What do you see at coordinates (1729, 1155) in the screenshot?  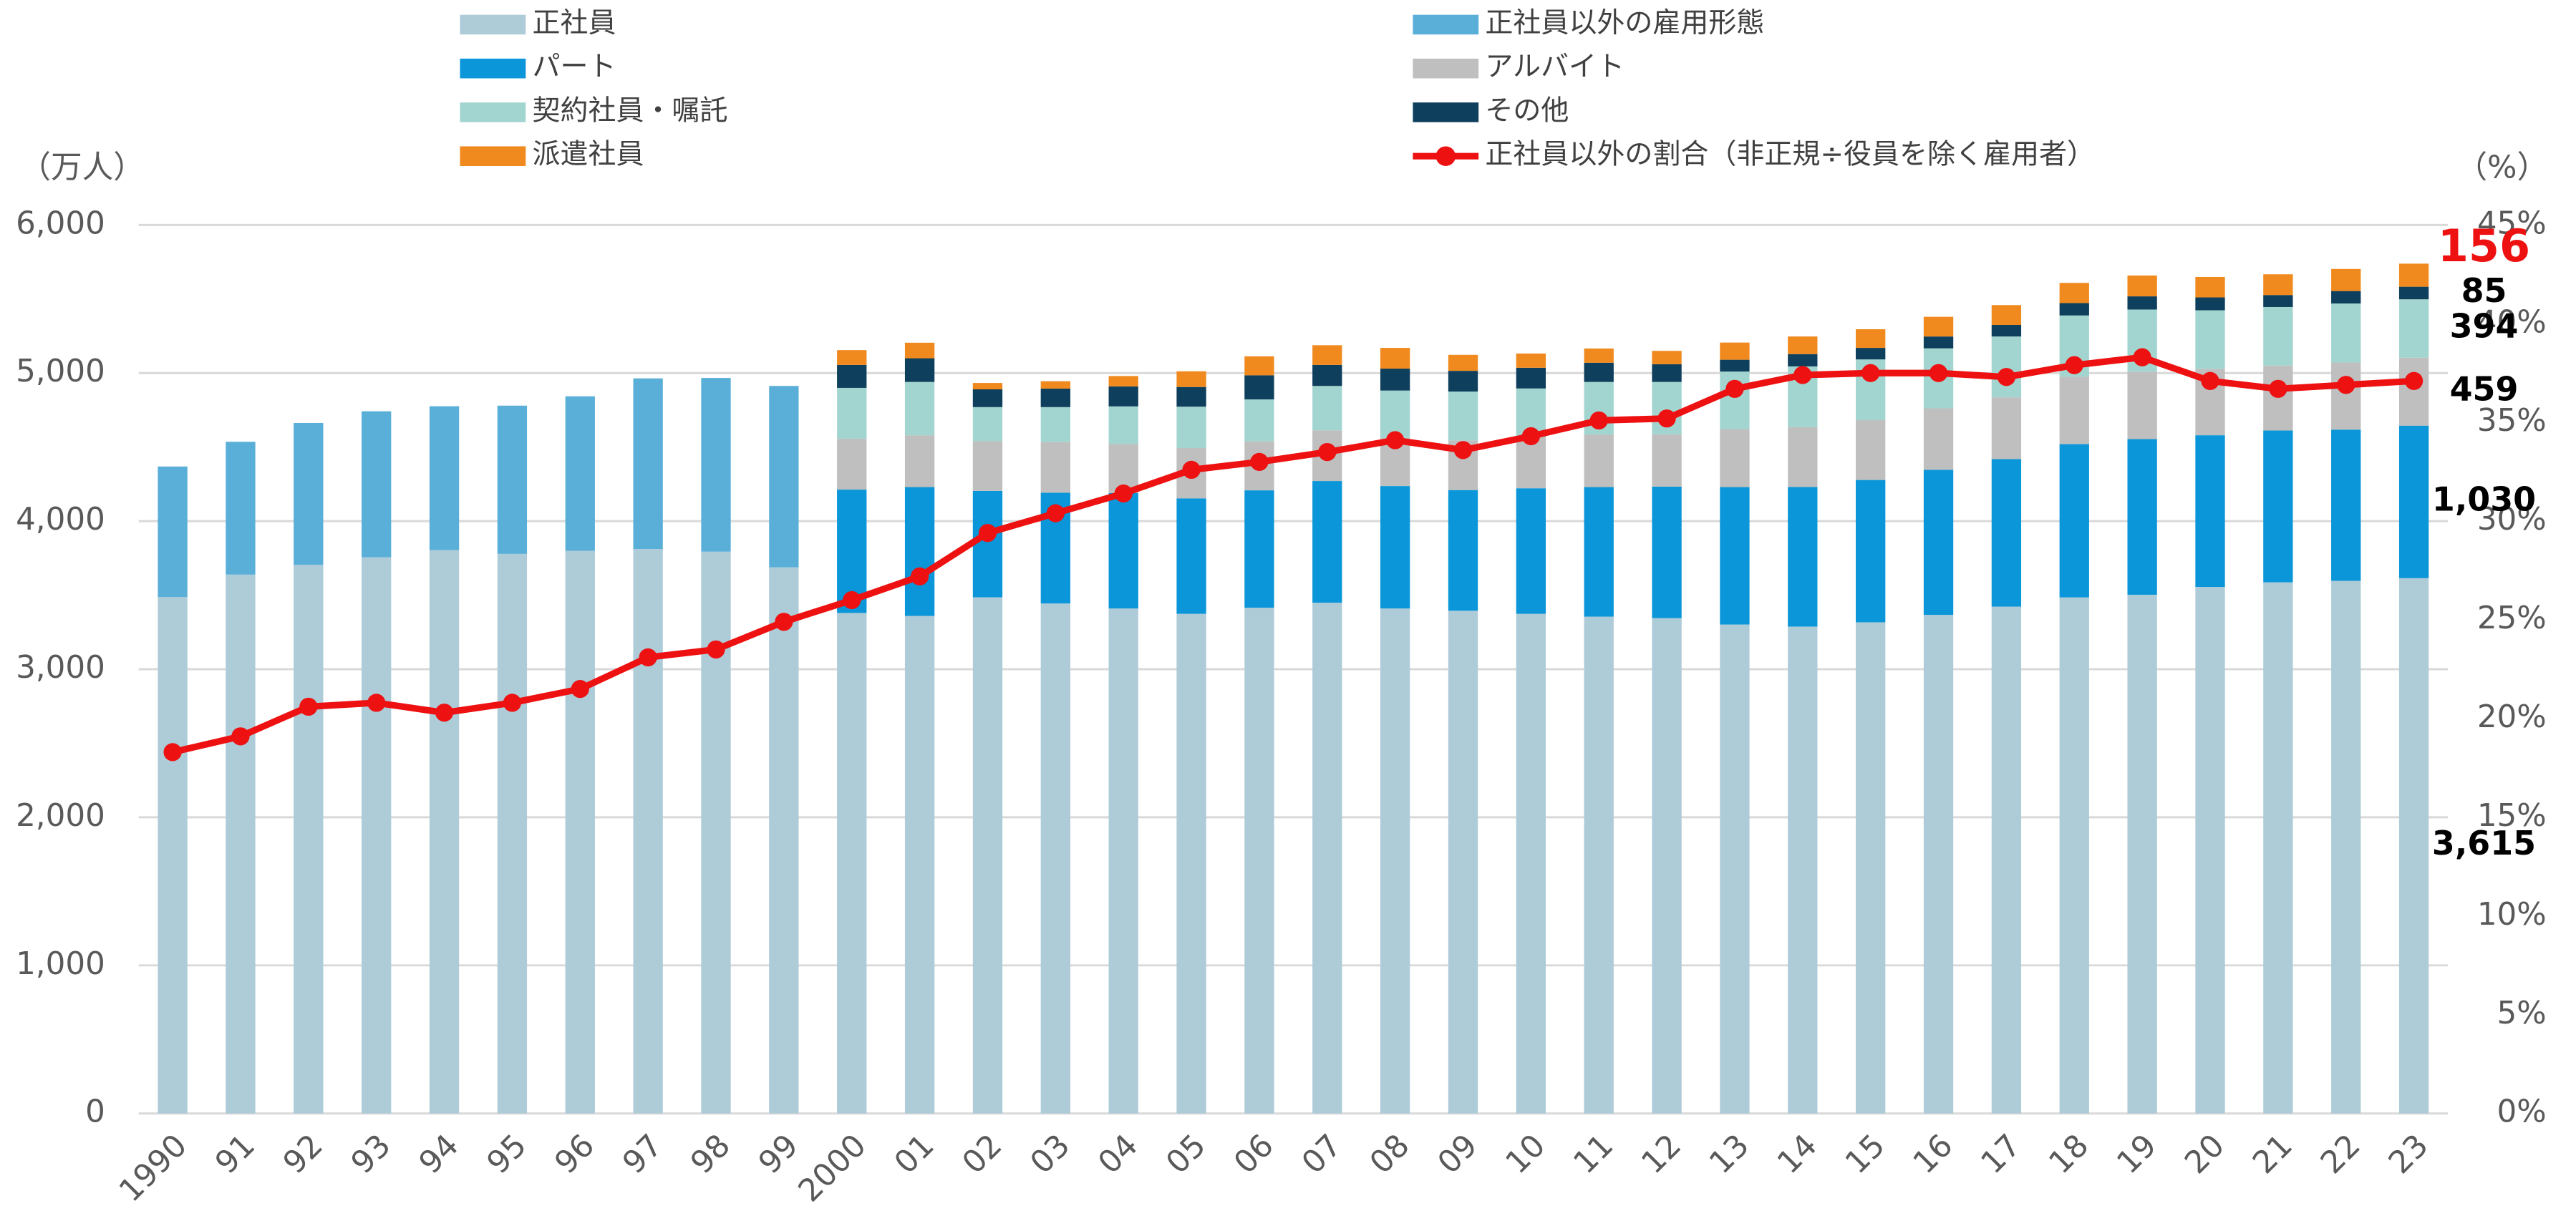 I see `x-tick-label: 13` at bounding box center [1729, 1155].